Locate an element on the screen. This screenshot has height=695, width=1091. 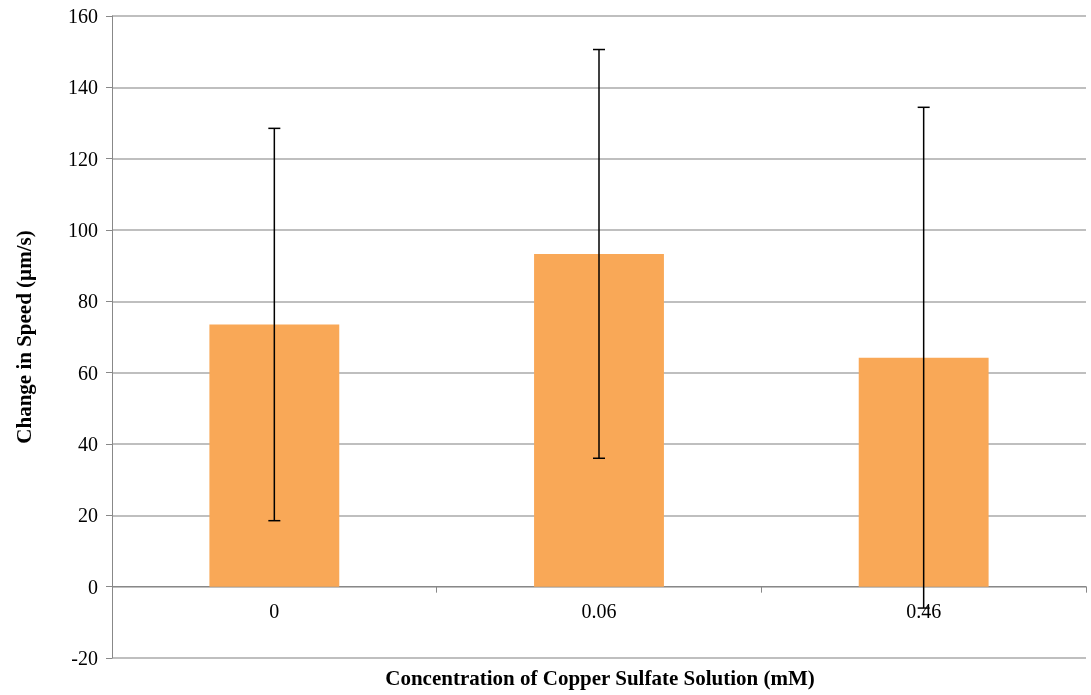
y-tick-label: 140 is located at coordinates (83, 87).